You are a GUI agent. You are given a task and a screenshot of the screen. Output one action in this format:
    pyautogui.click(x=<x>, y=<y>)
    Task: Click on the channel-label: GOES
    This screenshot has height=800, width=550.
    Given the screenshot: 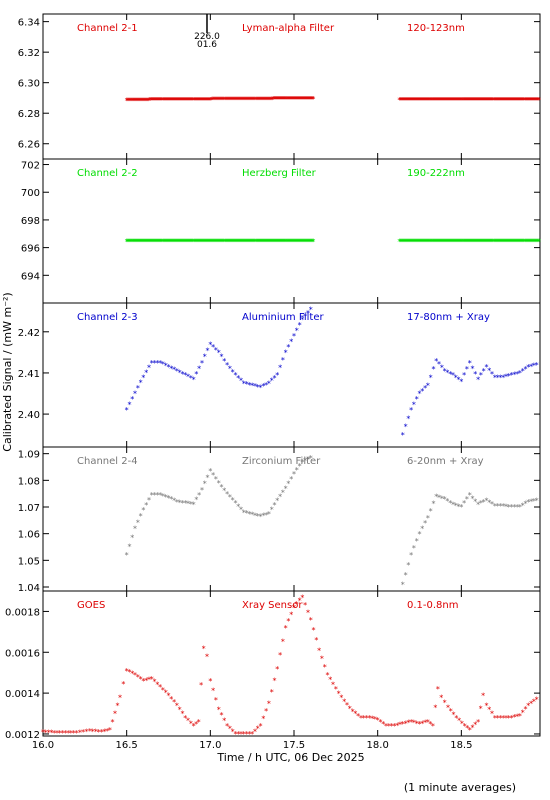 What is the action you would take?
    pyautogui.click(x=91, y=605)
    